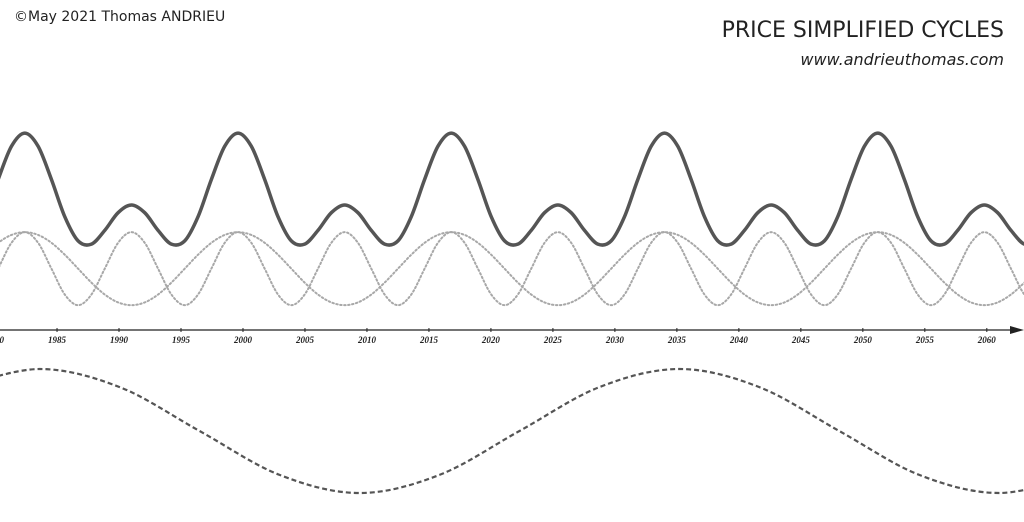 This screenshot has width=1024, height=522. Describe the element at coordinates (739, 340) in the screenshot. I see `x-tick-label: 2040` at that location.